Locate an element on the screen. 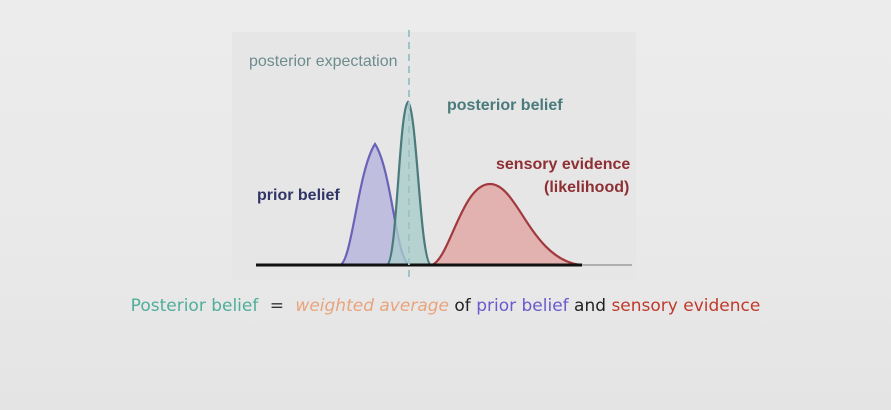  equation-prior-belief: prior belief is located at coordinates (522, 306).